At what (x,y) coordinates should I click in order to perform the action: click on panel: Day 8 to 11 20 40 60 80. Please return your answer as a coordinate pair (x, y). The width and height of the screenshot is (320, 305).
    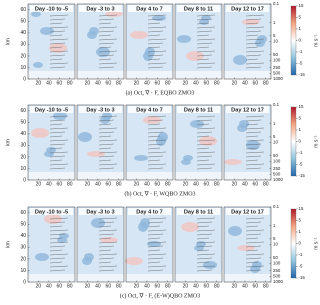
    Looking at the image, I should click on (198, 44).